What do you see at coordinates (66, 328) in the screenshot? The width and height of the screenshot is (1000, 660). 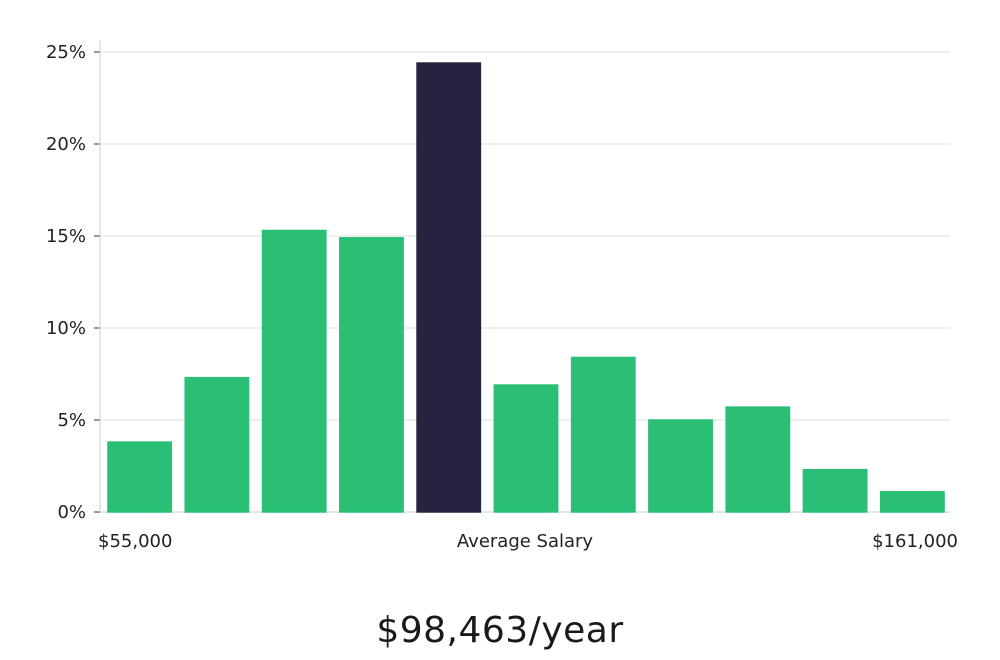 I see `y-tick-label: 10%` at bounding box center [66, 328].